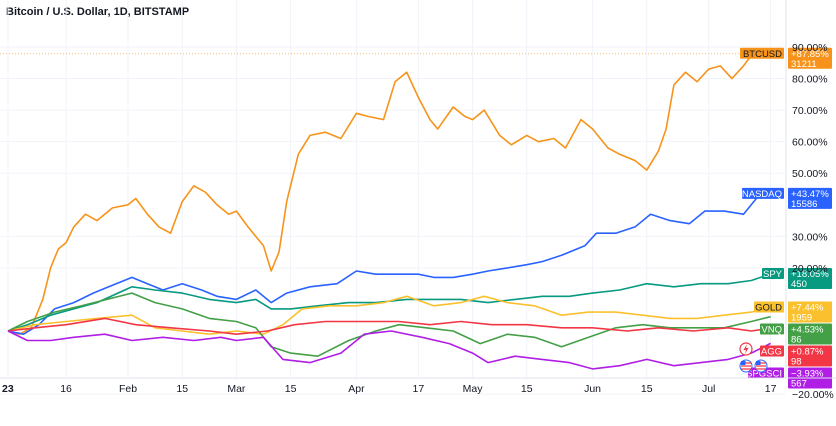 This screenshot has width=836, height=426. Describe the element at coordinates (796, 340) in the screenshot. I see `price-label: 86` at that location.